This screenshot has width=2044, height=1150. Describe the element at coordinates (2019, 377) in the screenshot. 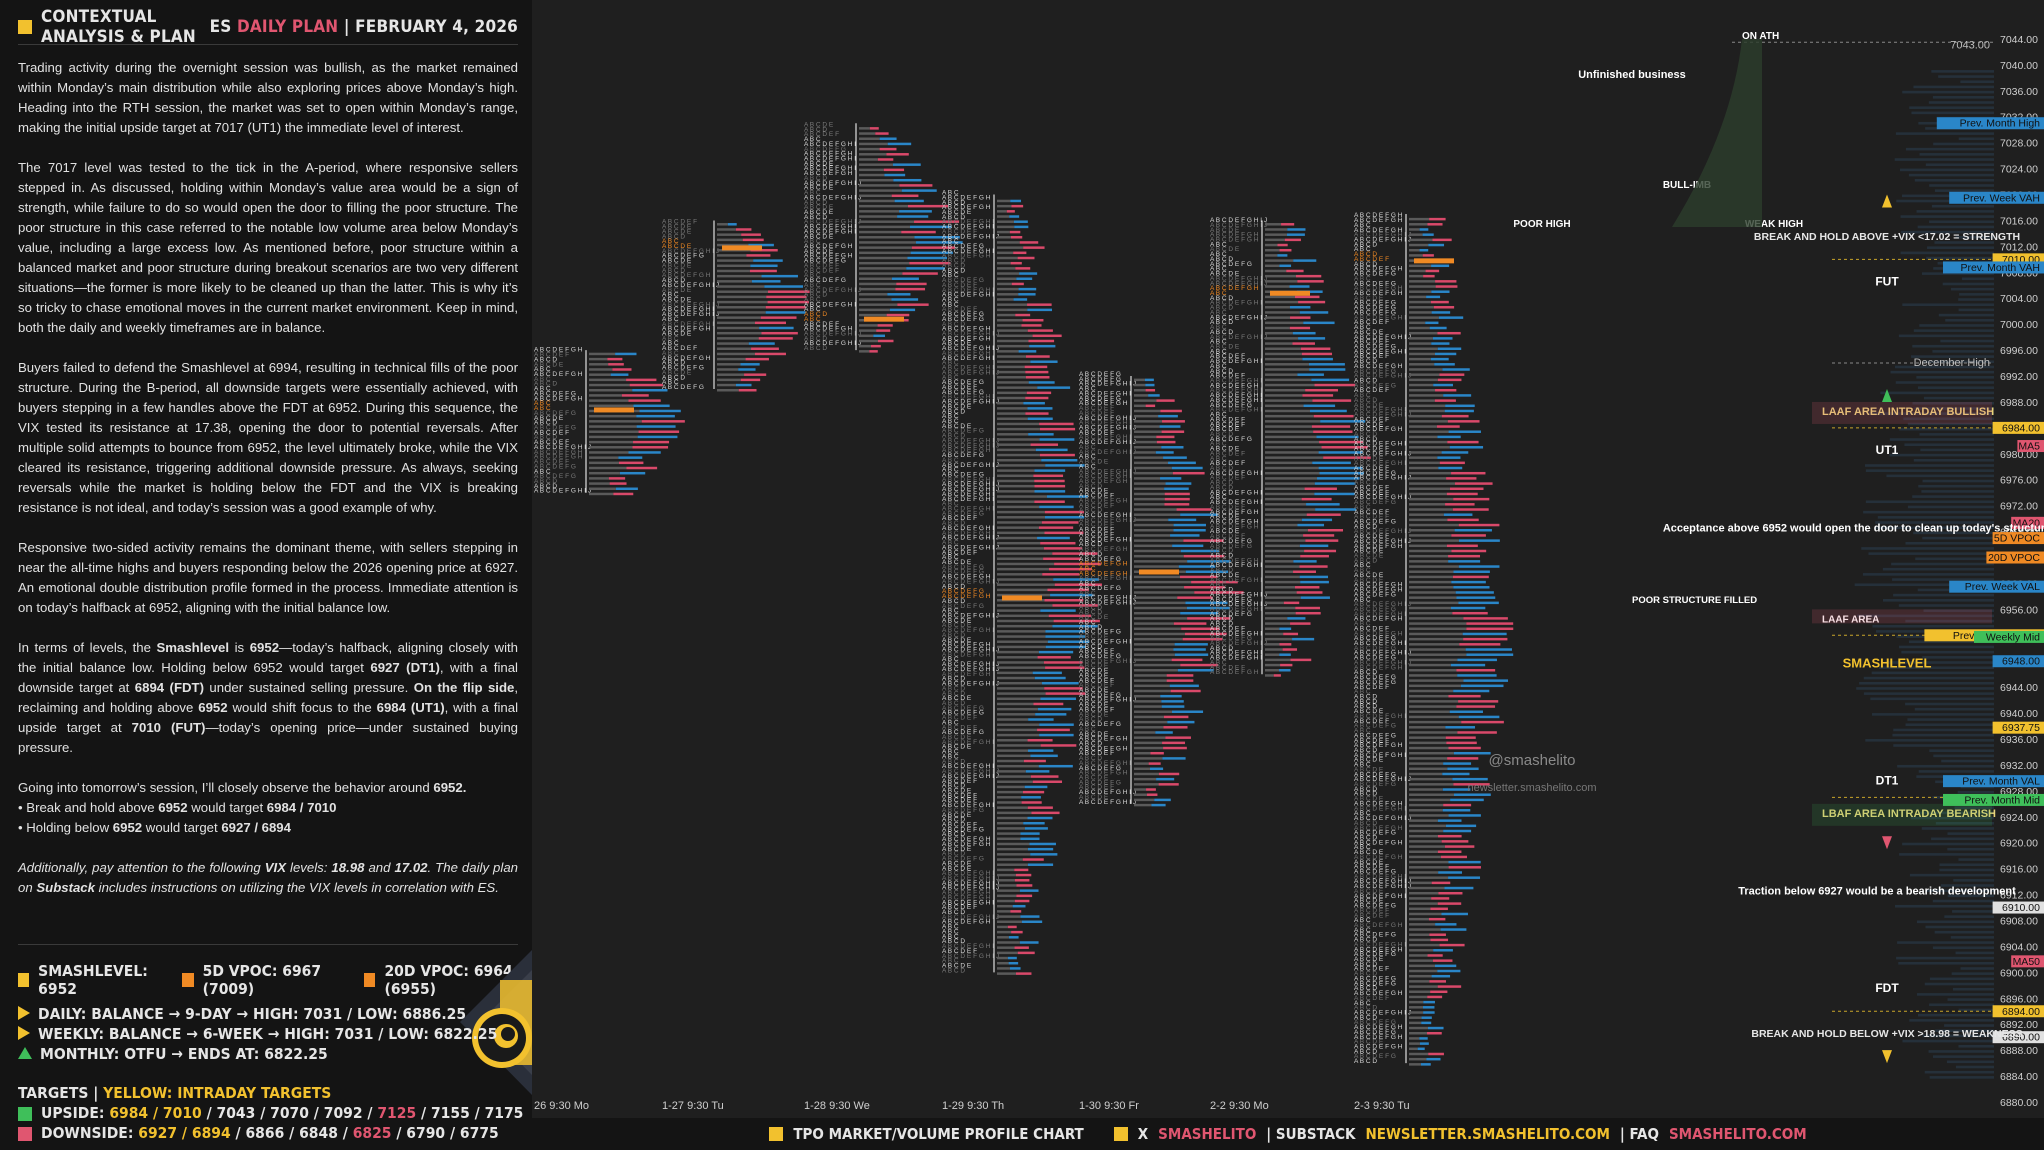

I see `y-tick-label: 6992.00` at that location.